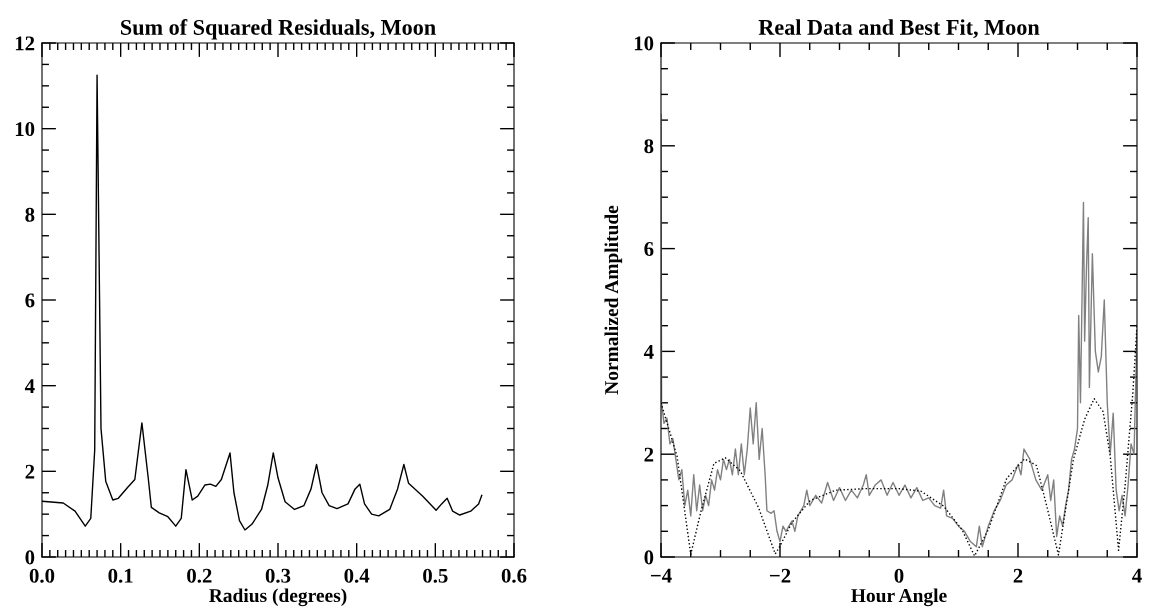 The width and height of the screenshot is (1151, 616). Describe the element at coordinates (278, 575) in the screenshot. I see `x-tick-label: 0.3` at that location.